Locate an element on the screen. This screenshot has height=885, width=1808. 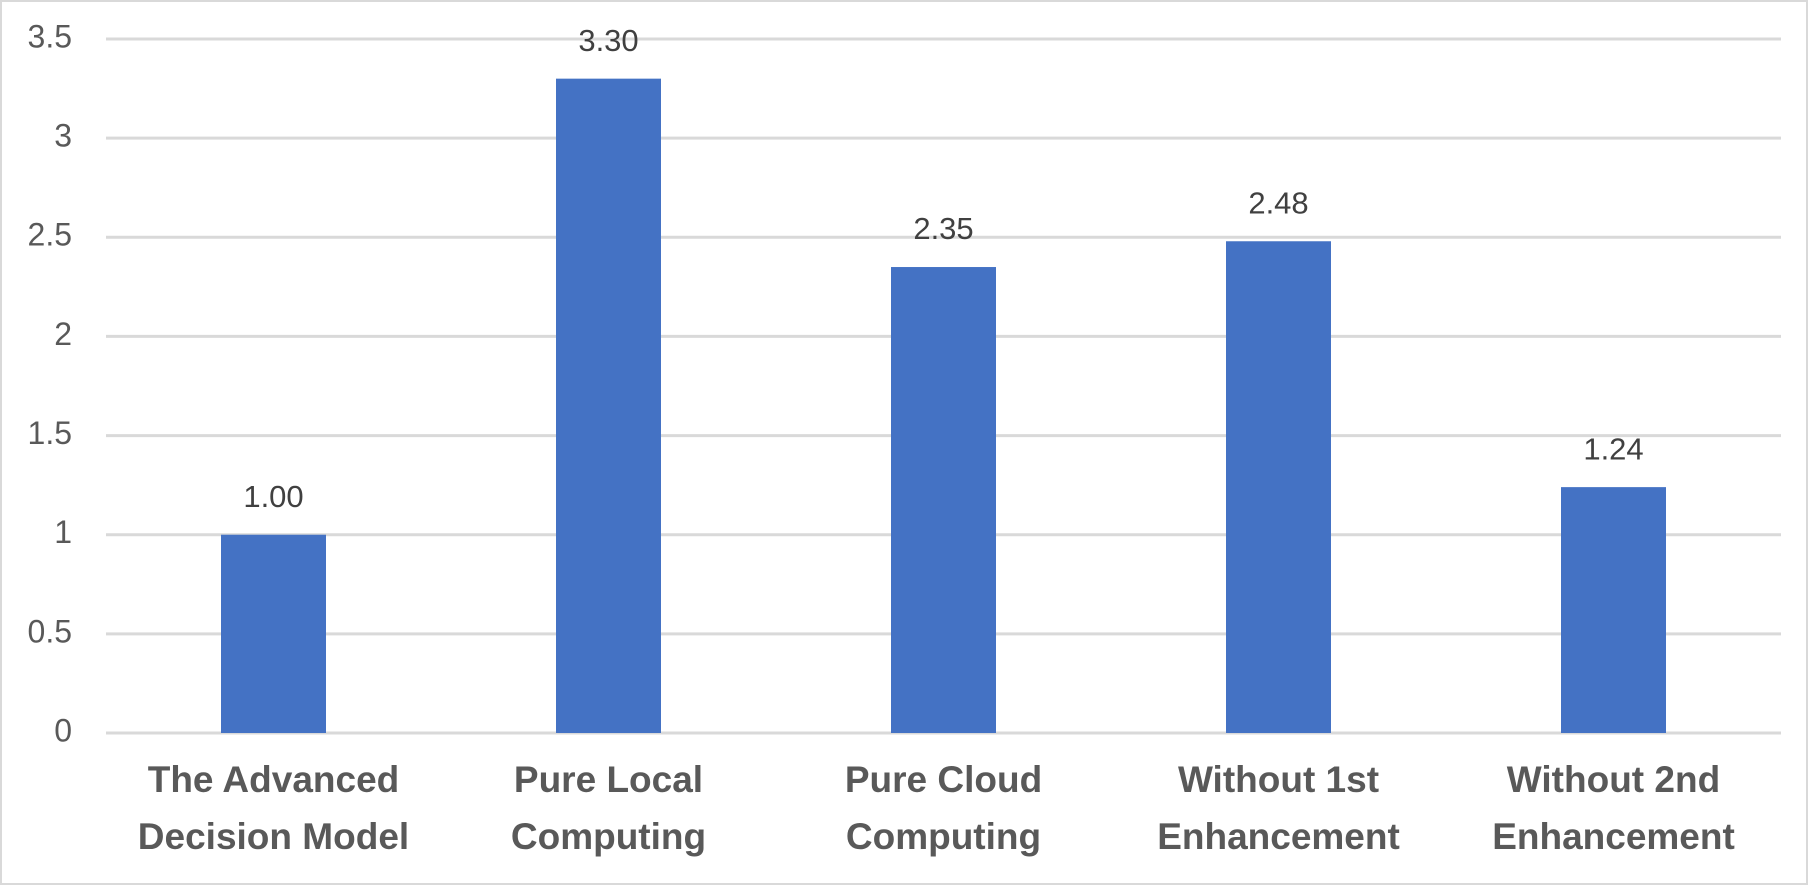
data-label: 3.30 is located at coordinates (608, 40).